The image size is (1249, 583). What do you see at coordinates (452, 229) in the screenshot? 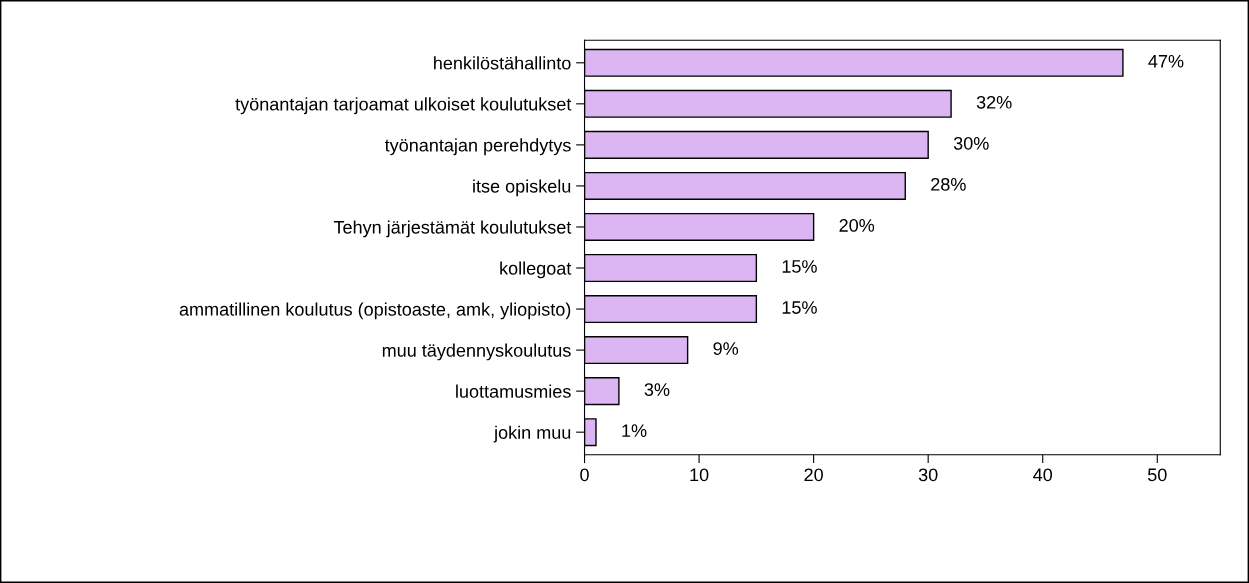
I see `y-tick-label: Tehyn järjestämät koulutukset` at bounding box center [452, 229].